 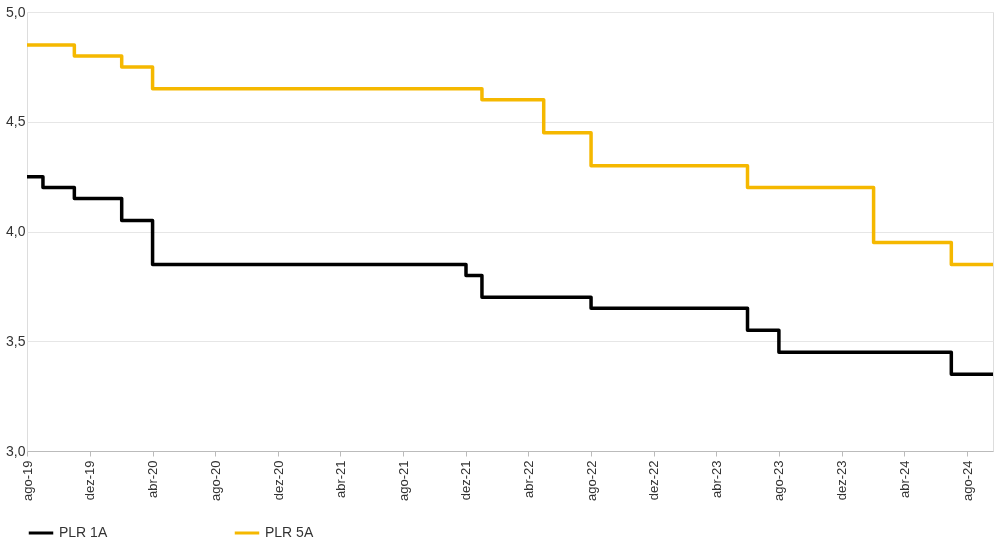 What do you see at coordinates (278, 480) in the screenshot?
I see `x-tick-label: dez-20` at bounding box center [278, 480].